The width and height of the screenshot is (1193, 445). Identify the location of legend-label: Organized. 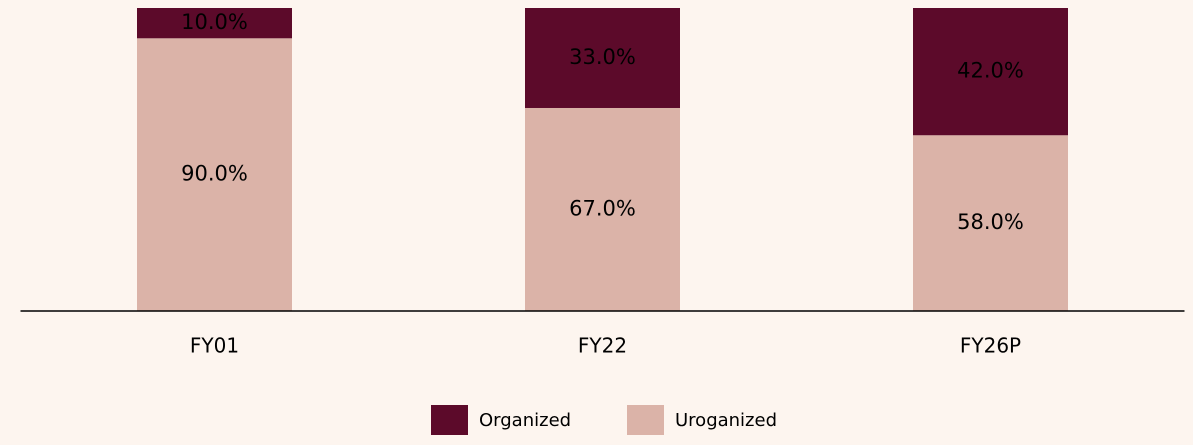
(525, 420).